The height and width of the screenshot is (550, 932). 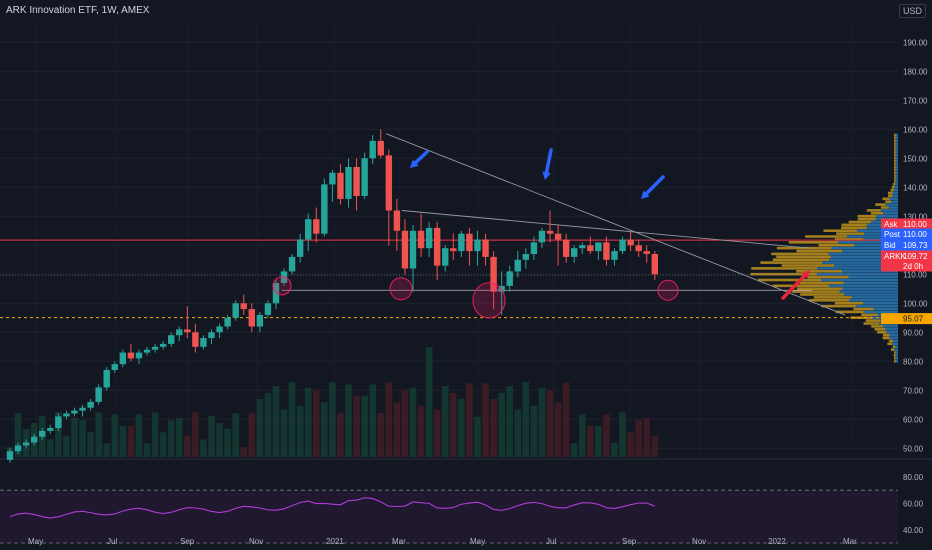 What do you see at coordinates (399, 541) in the screenshot?
I see `x-tick-label: Mar` at bounding box center [399, 541].